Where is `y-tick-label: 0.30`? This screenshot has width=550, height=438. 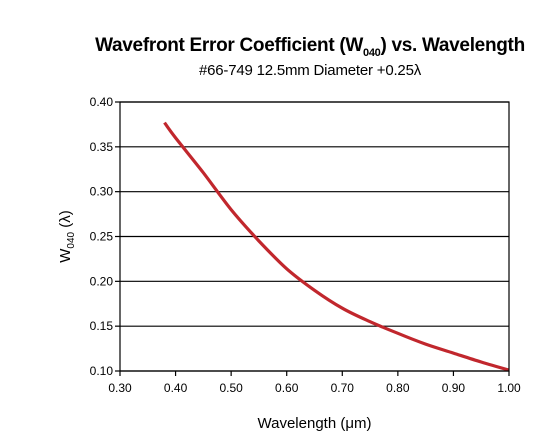
y-tick-label: 0.30 is located at coordinates (102, 192).